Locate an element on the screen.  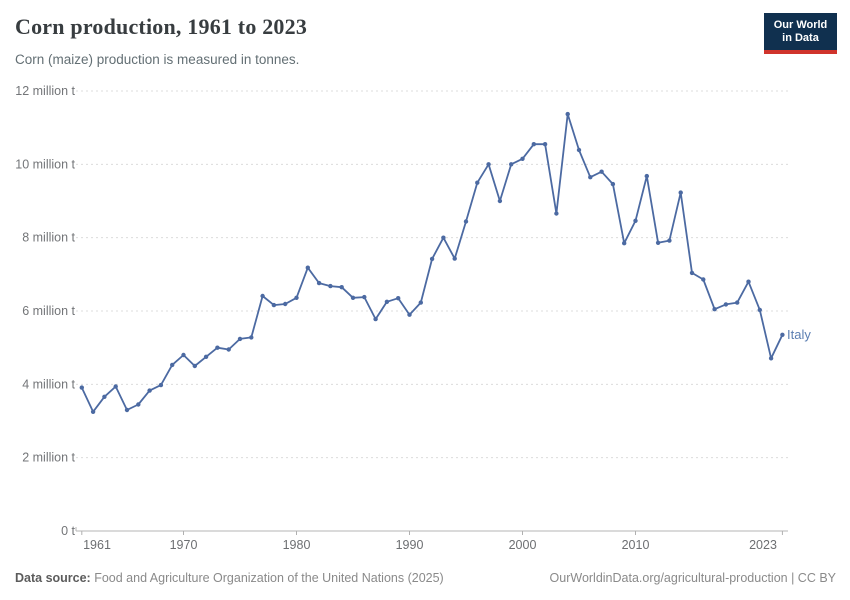
data-point-2010 is located at coordinates (635, 220).